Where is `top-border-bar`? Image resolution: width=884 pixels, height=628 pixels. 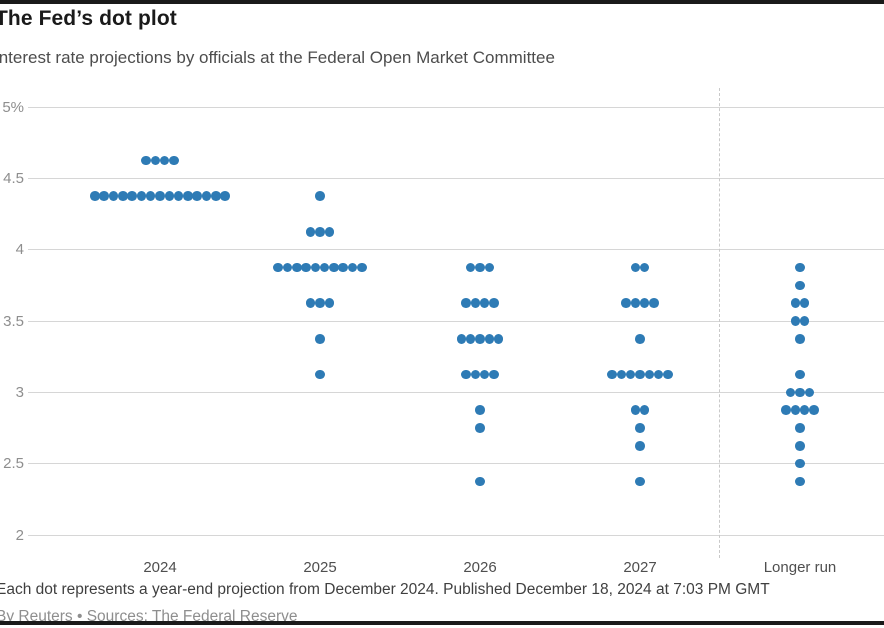 top-border-bar is located at coordinates (442, 2).